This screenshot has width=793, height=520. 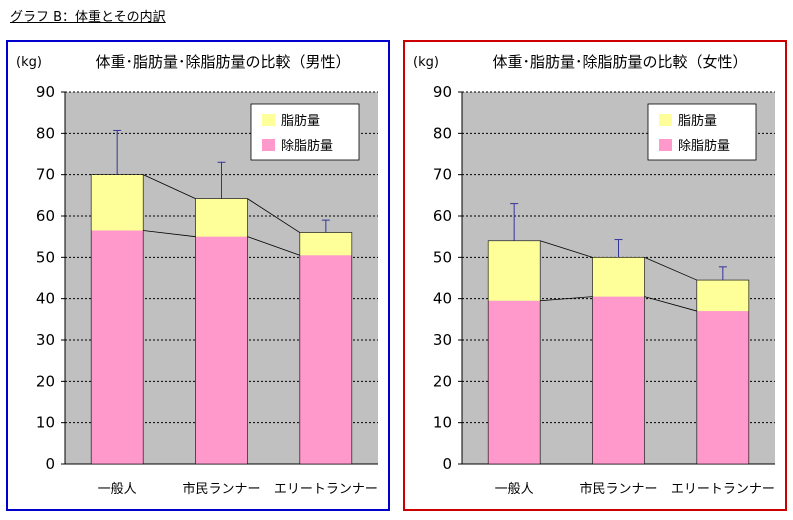 I want to click on chart-title: 体重･脂肪量･除脂肪量の比較（男性）, so click(x=222, y=62).